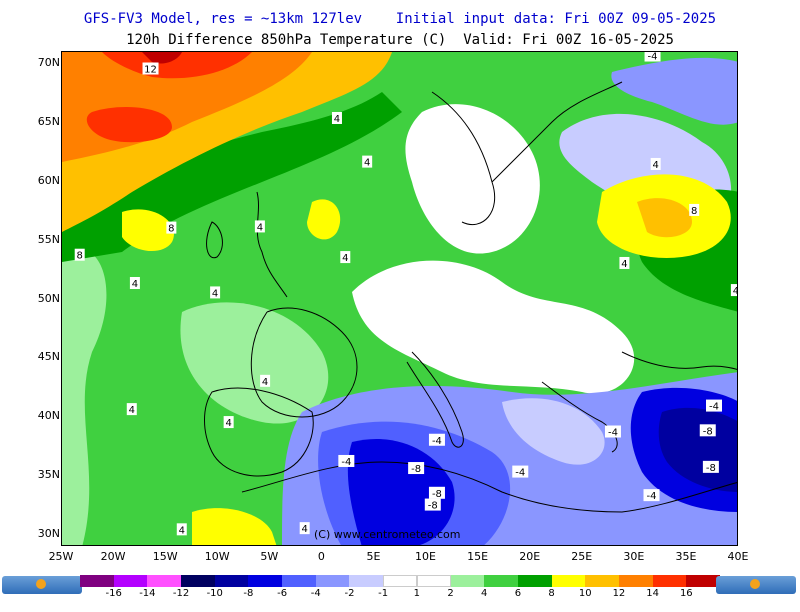 This screenshot has height=612, width=800. I want to click on color-scale-label: 16, so click(686, 593).